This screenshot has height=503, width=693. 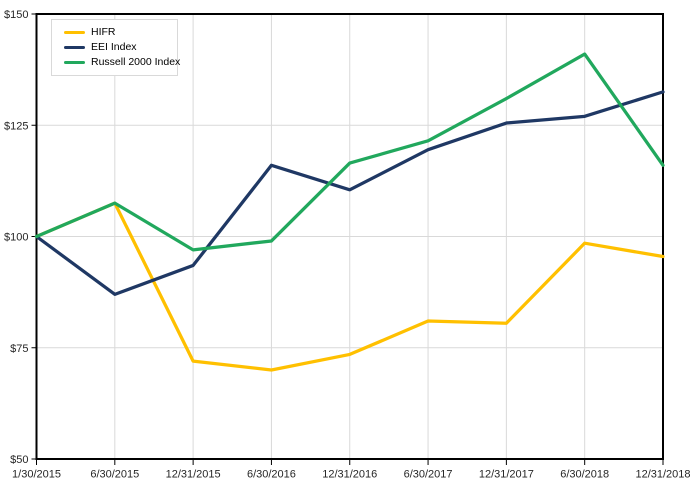 I want to click on x-axis-tick-label: 12/31/2017, so click(x=506, y=475).